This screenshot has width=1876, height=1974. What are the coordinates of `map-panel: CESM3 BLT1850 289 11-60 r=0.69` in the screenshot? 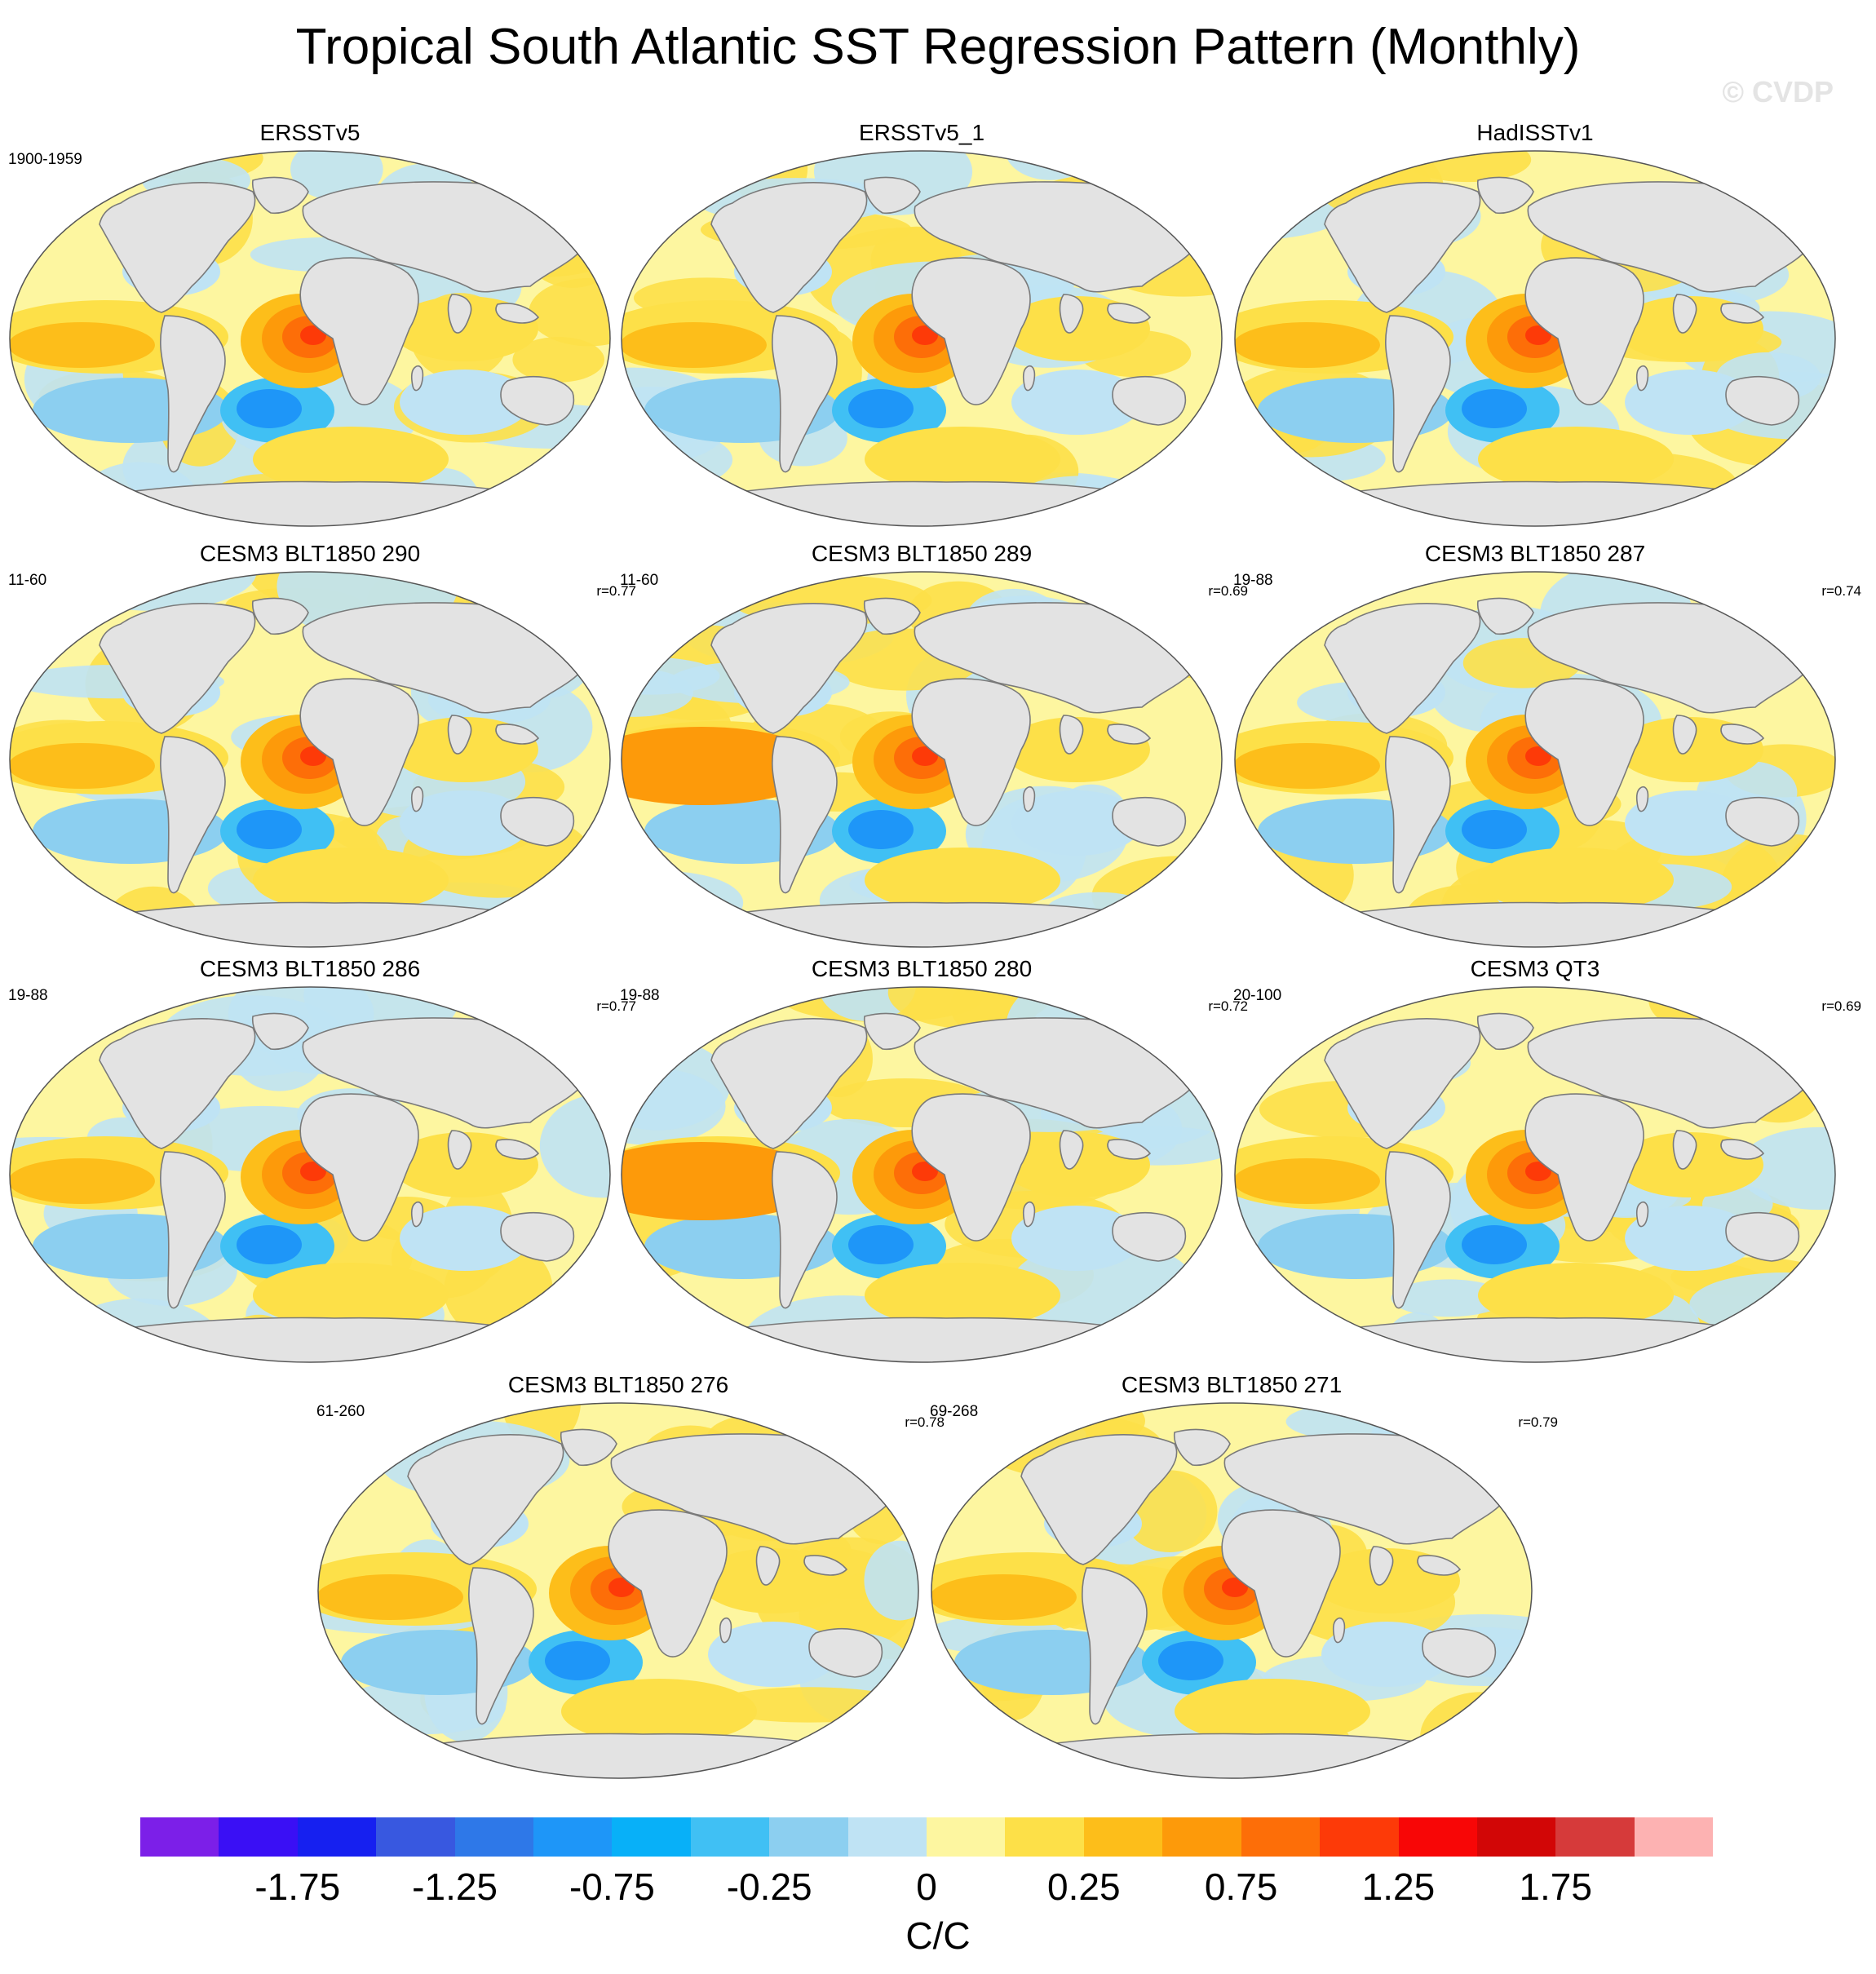 It's located at (934, 745).